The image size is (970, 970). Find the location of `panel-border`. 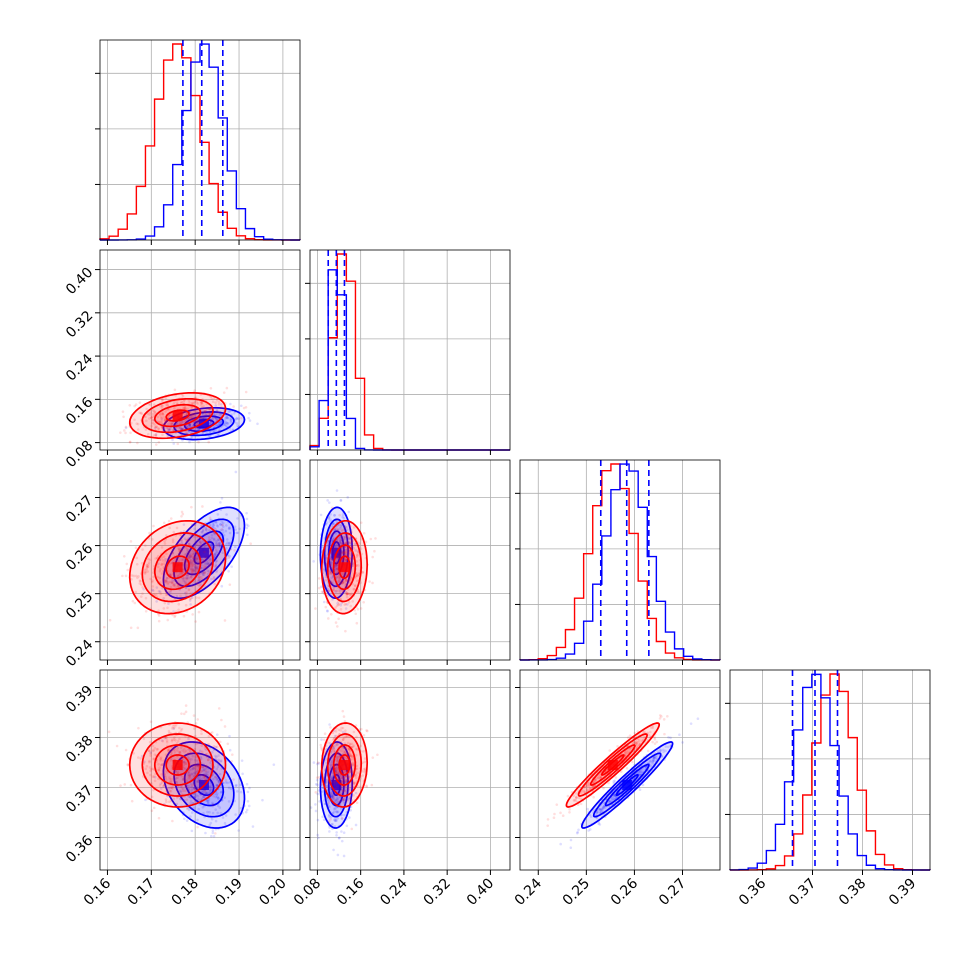

panel-border is located at coordinates (620, 560).